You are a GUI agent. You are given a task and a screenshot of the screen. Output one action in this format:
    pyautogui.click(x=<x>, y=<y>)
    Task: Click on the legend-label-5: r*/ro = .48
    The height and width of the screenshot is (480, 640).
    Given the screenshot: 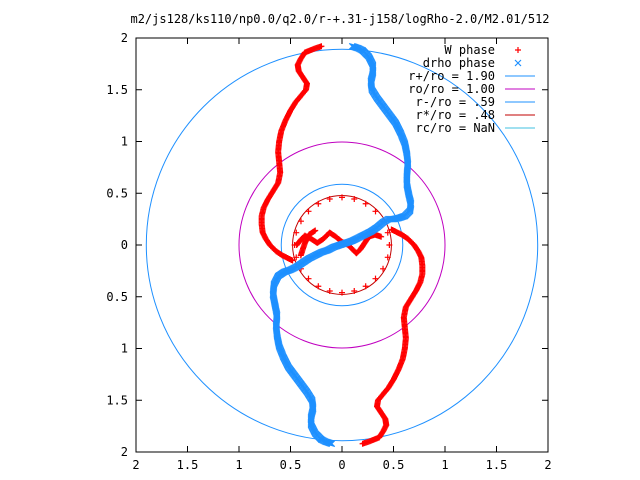 What is the action you would take?
    pyautogui.click(x=455, y=115)
    